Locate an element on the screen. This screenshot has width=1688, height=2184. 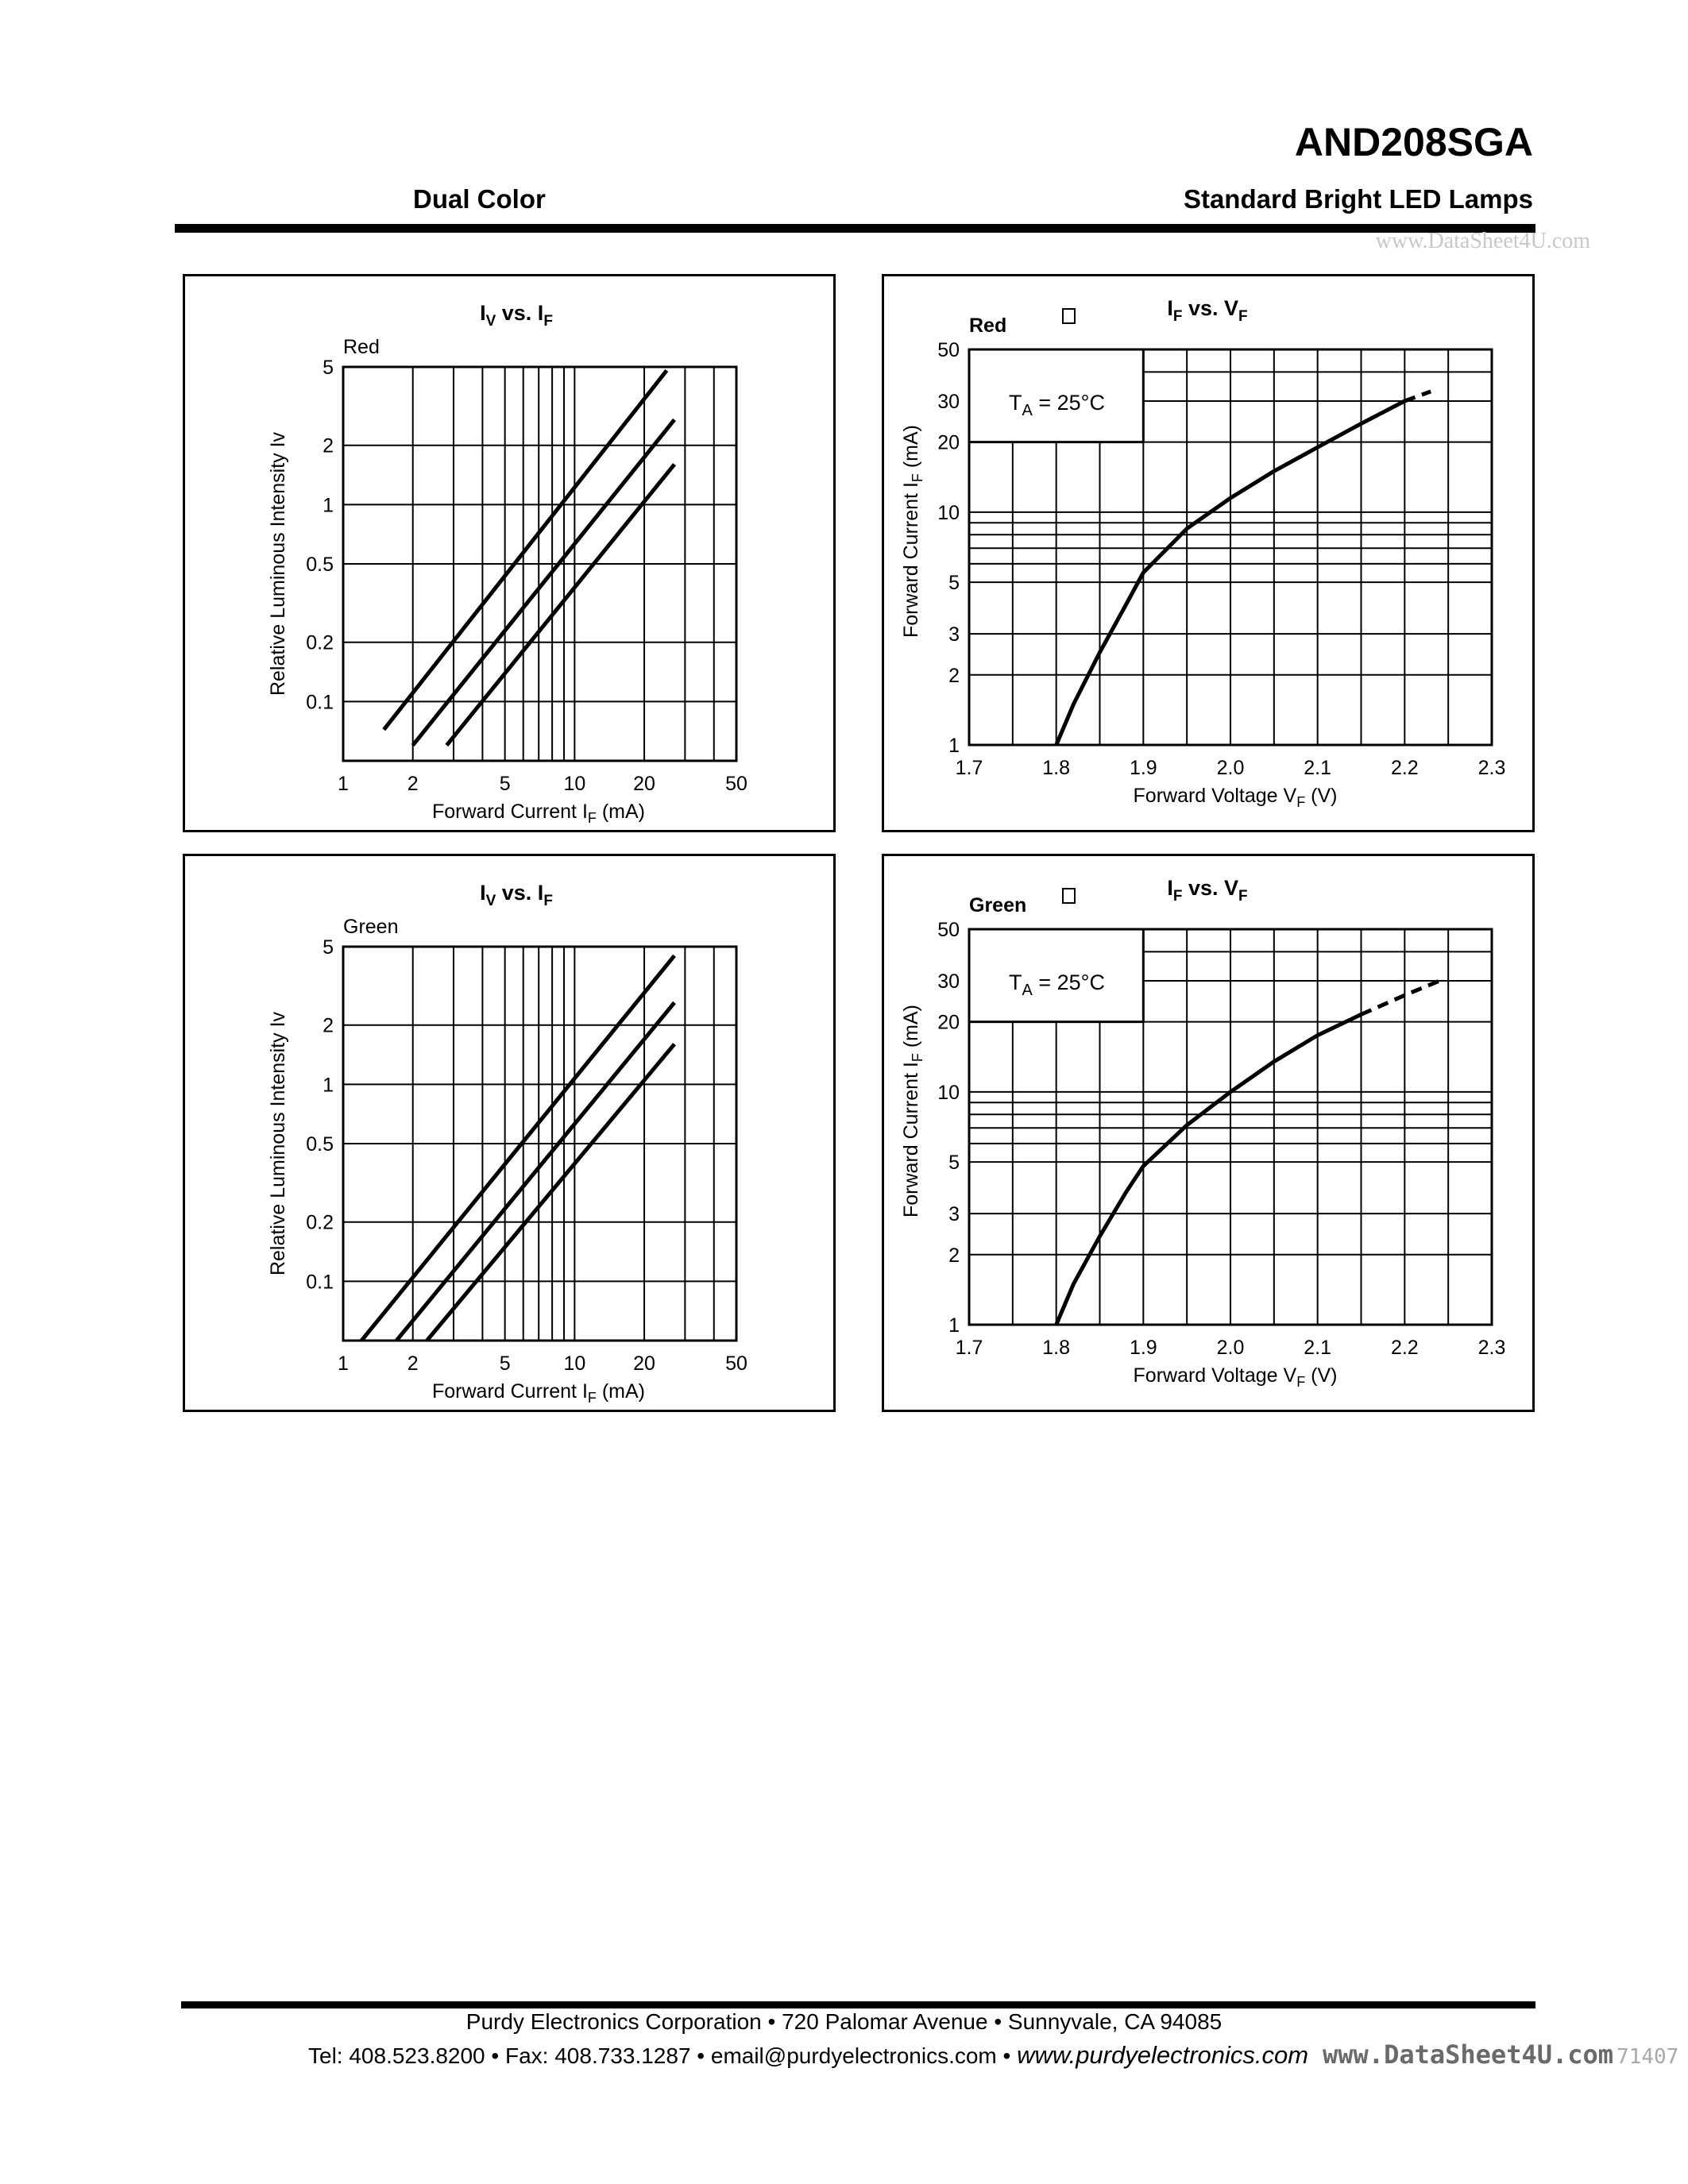
legend-text: T is located at coordinates (1015, 403).